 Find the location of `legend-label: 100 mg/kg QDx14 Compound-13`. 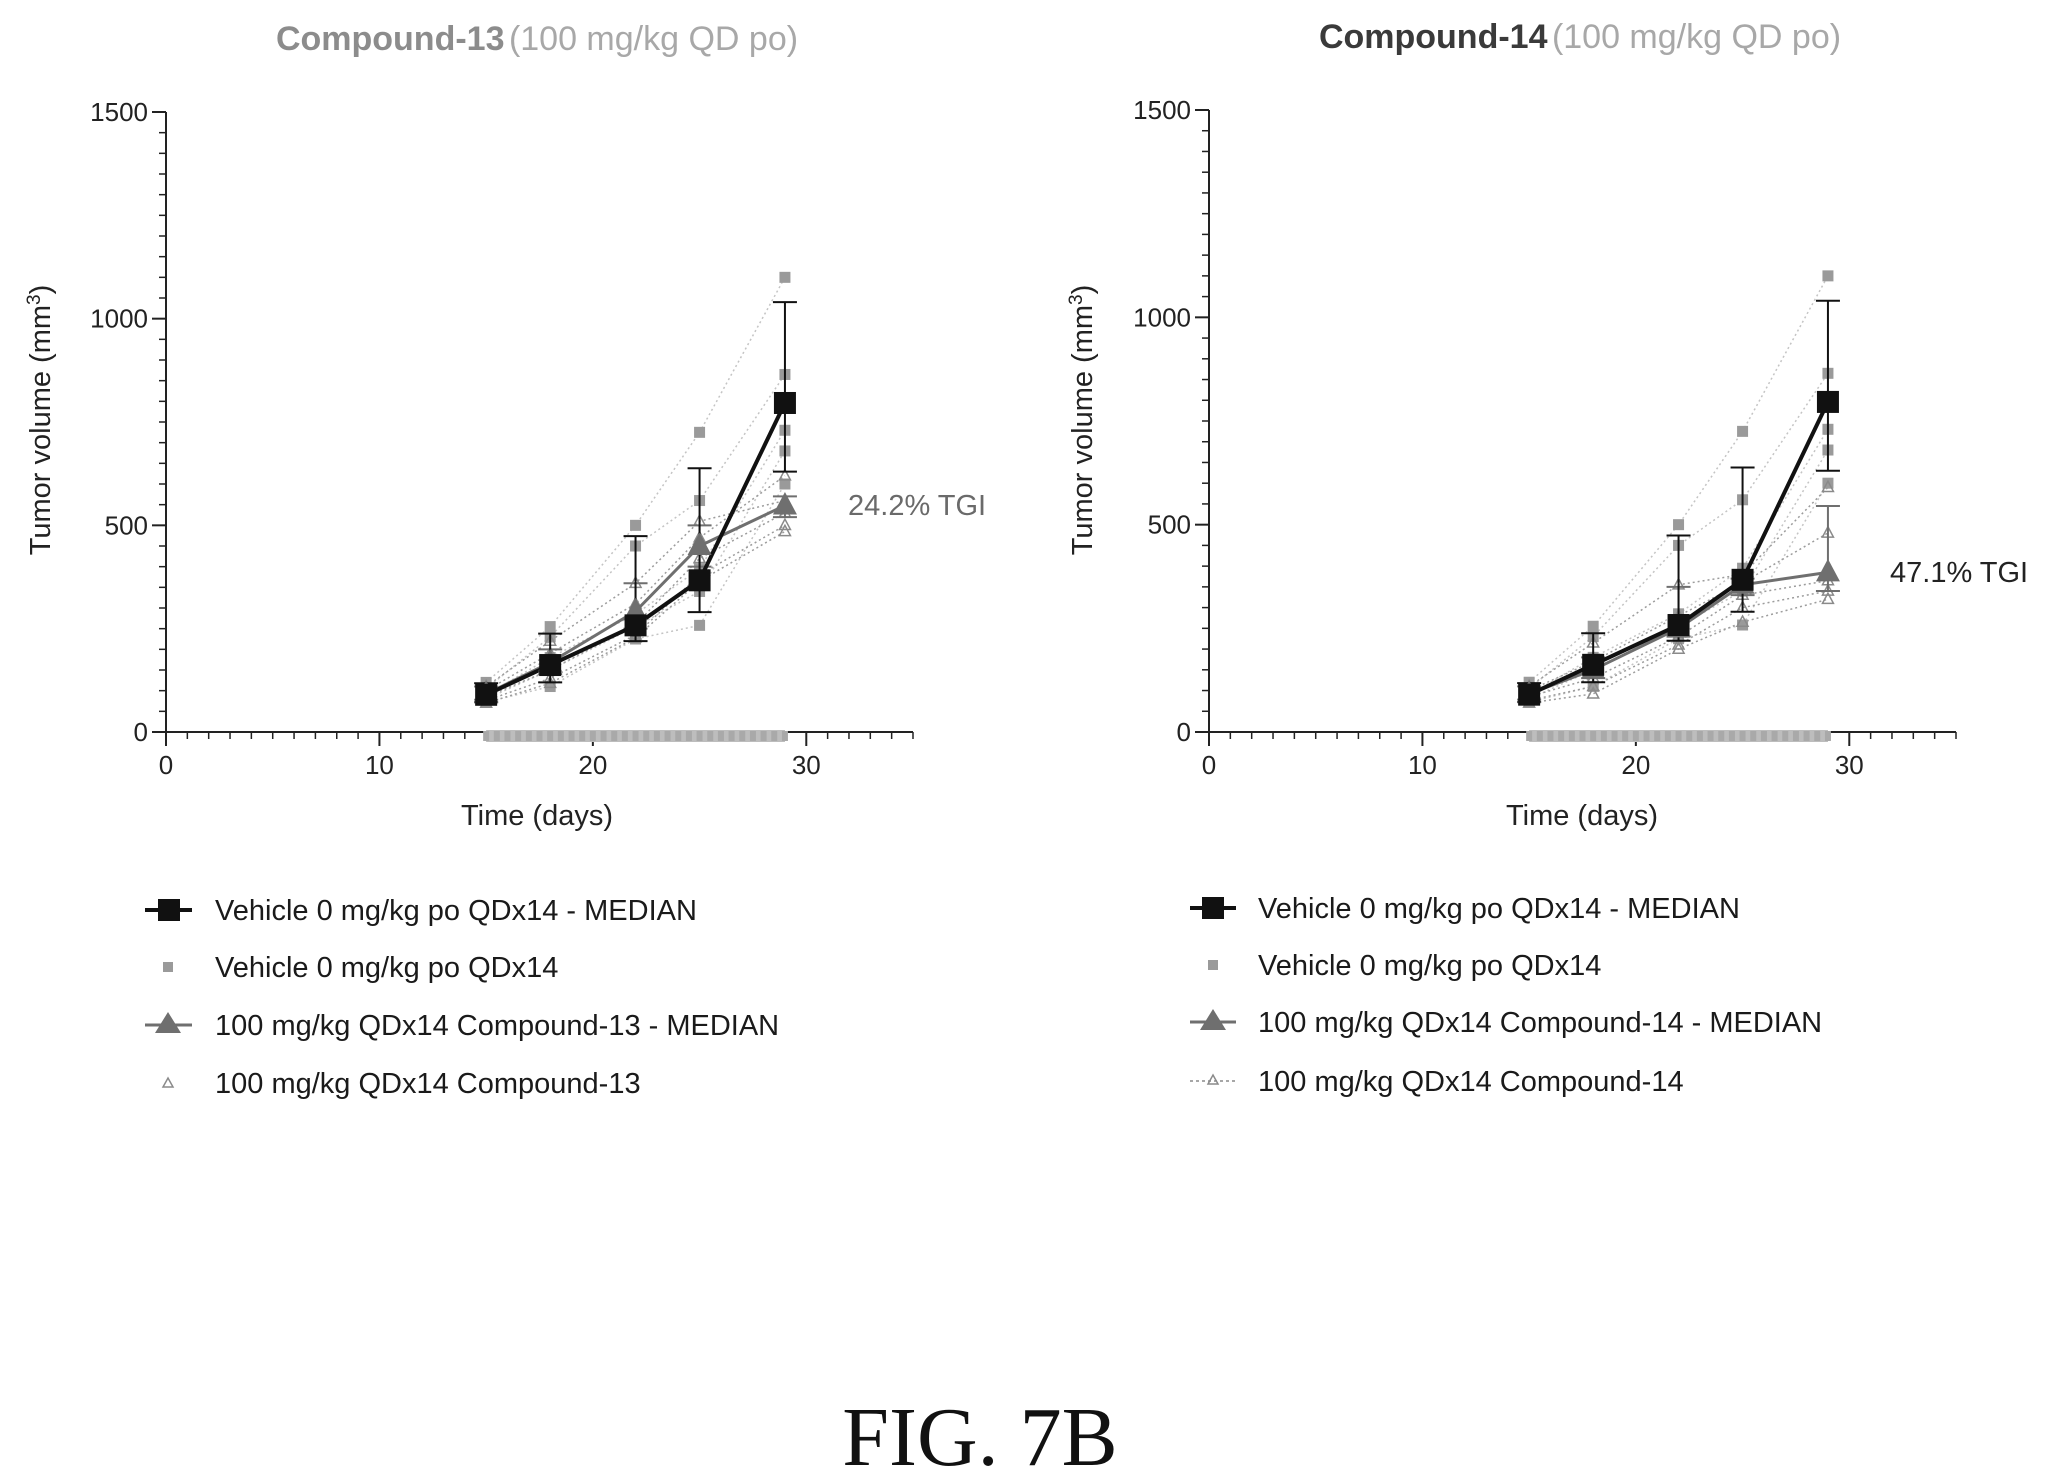

legend-label: 100 mg/kg QDx14 Compound-13 is located at coordinates (428, 1084).